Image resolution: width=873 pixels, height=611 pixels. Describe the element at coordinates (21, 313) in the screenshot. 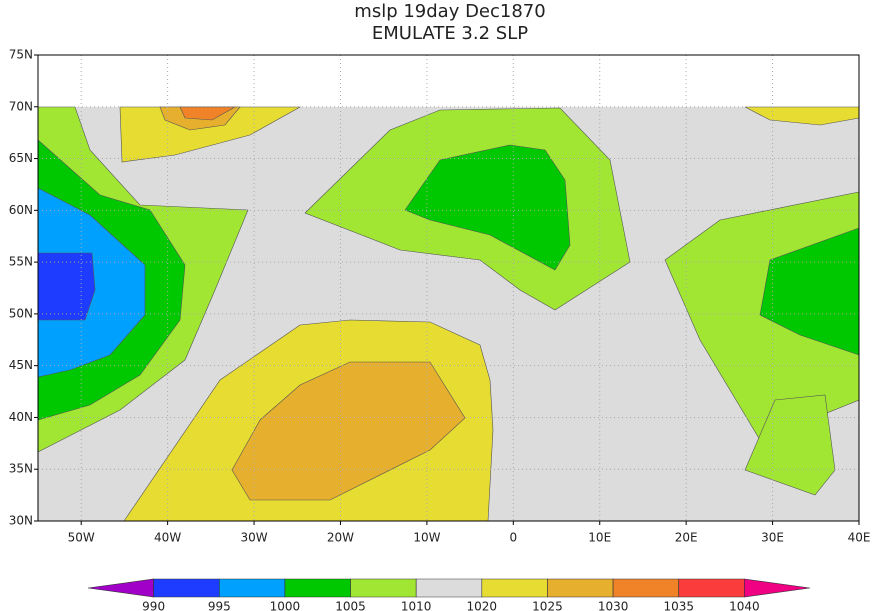

I see `y-tick-label: 50N` at that location.